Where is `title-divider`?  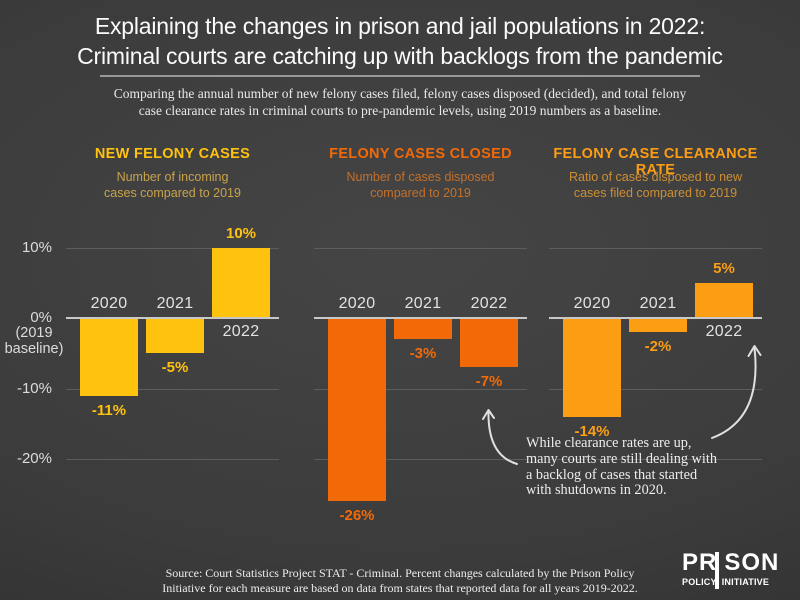
title-divider is located at coordinates (400, 76).